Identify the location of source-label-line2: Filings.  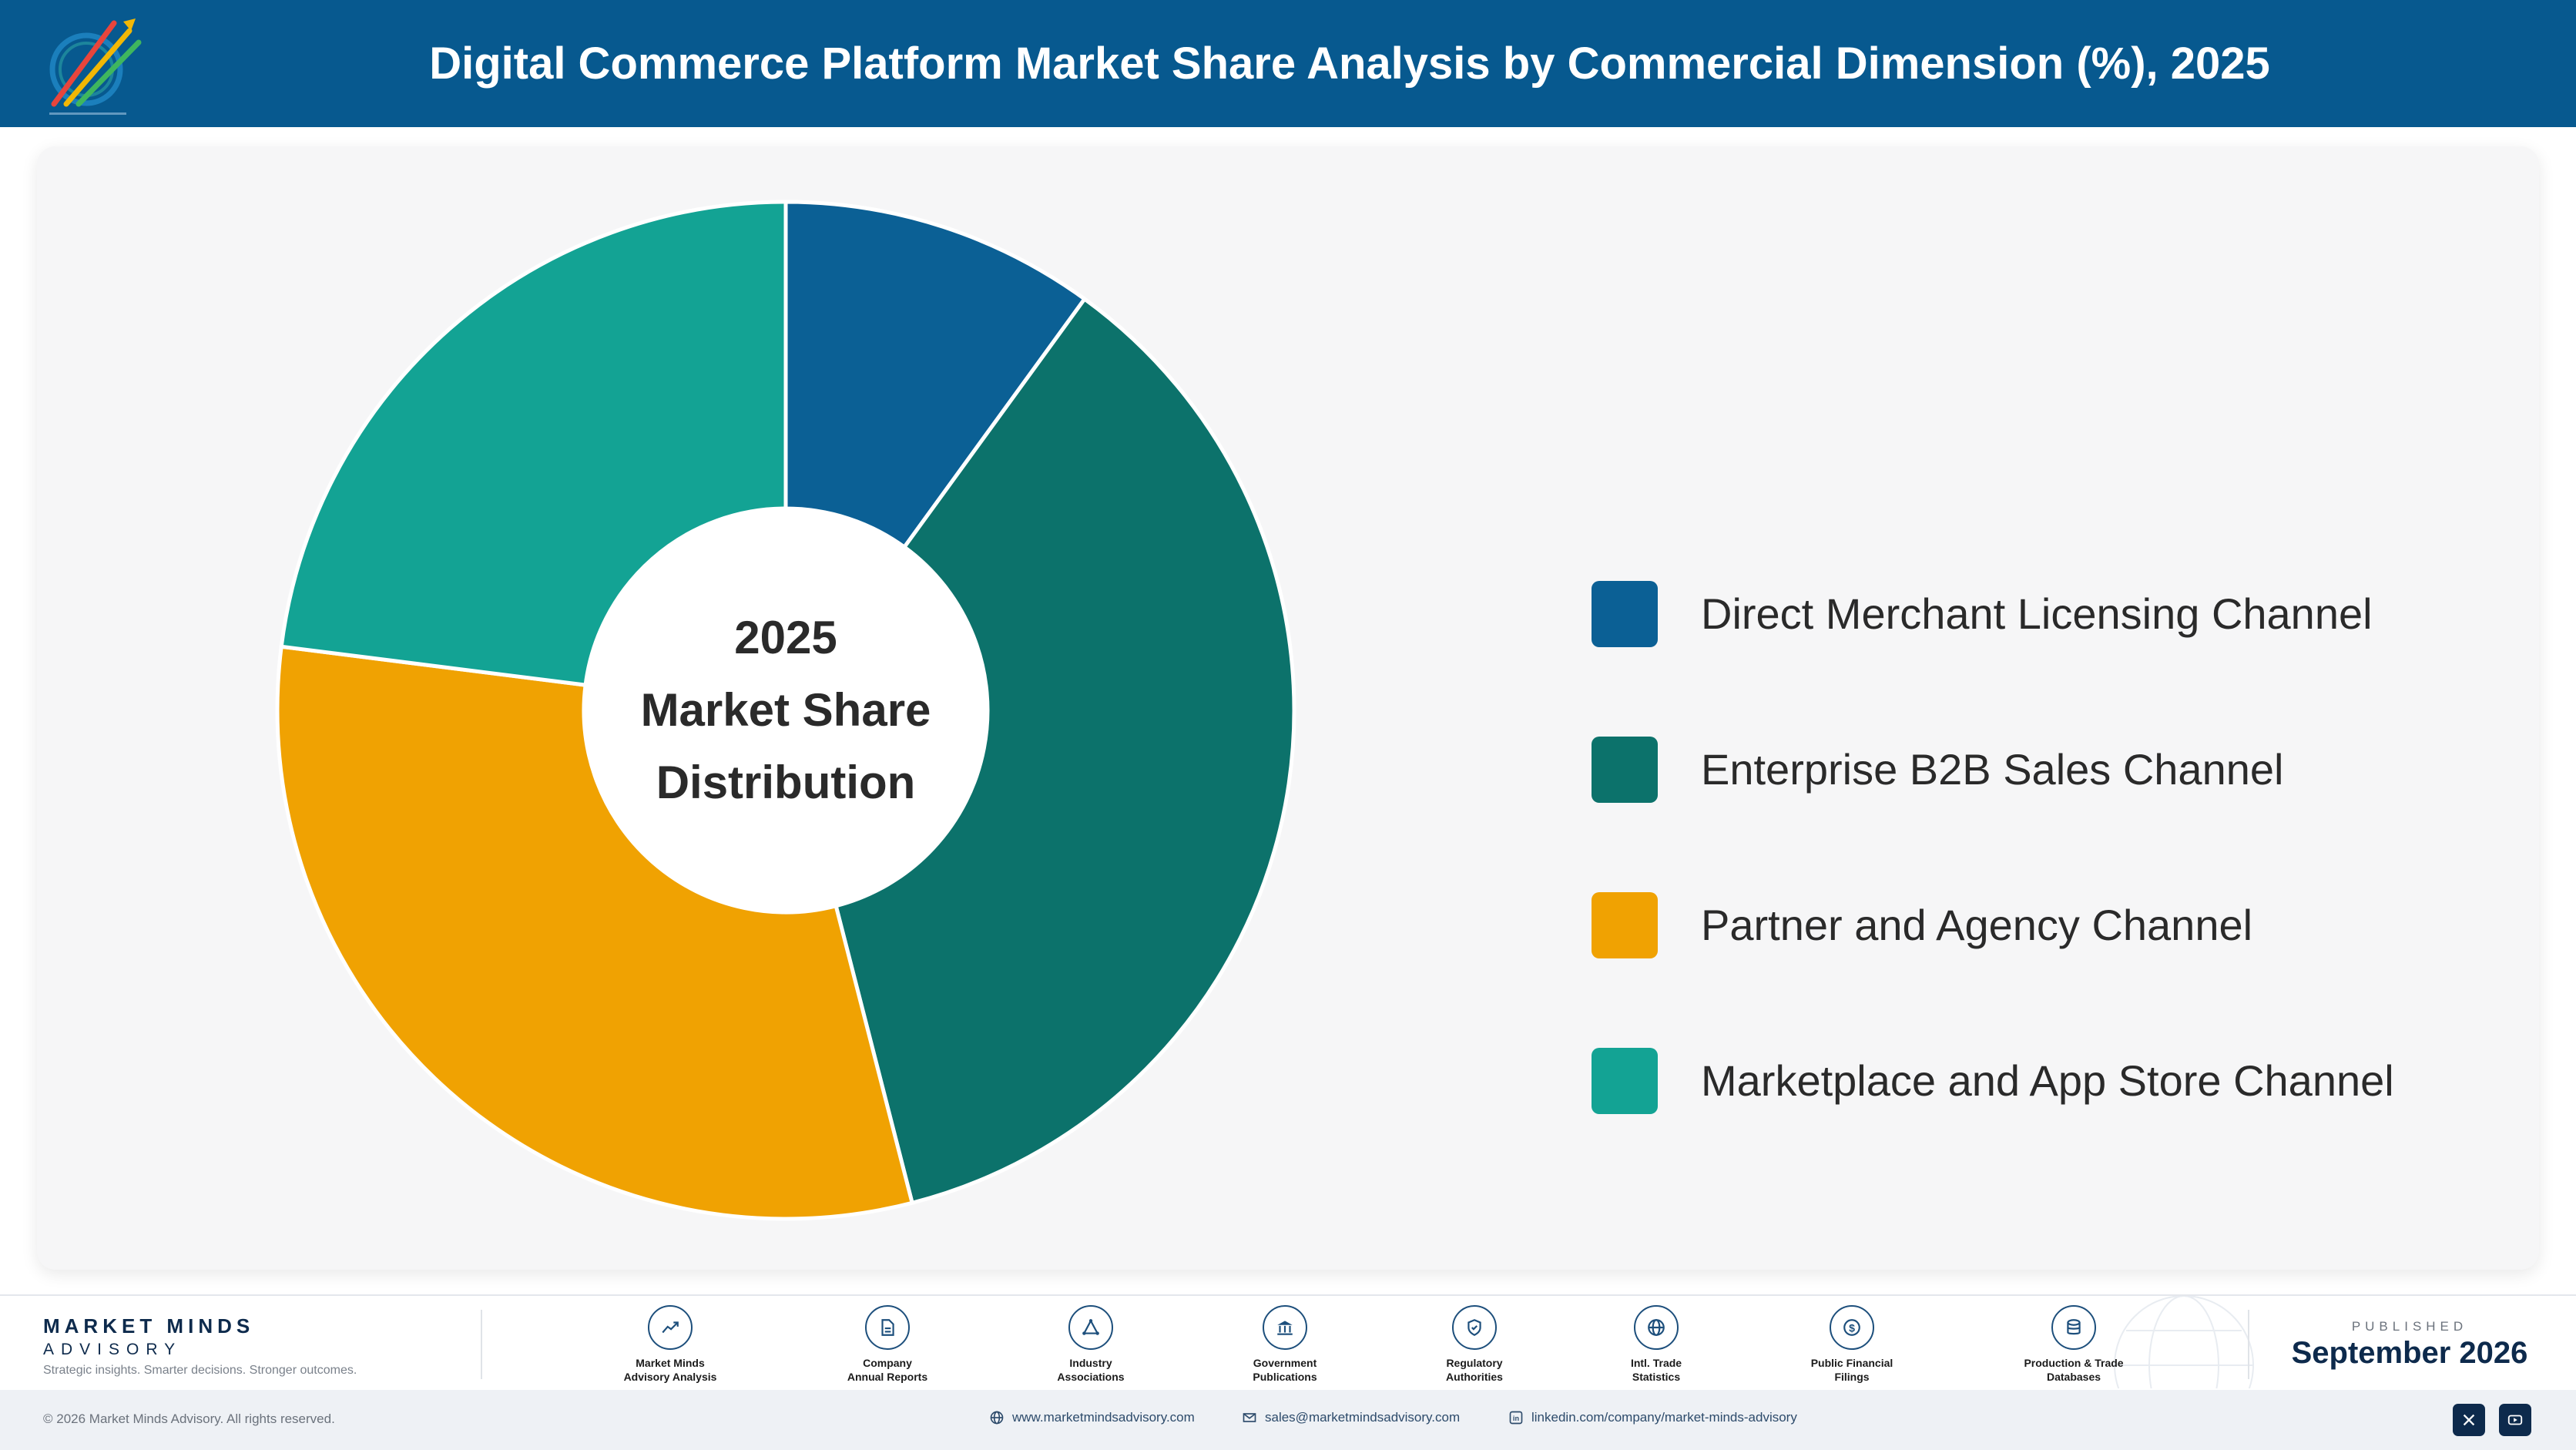
(1852, 1377).